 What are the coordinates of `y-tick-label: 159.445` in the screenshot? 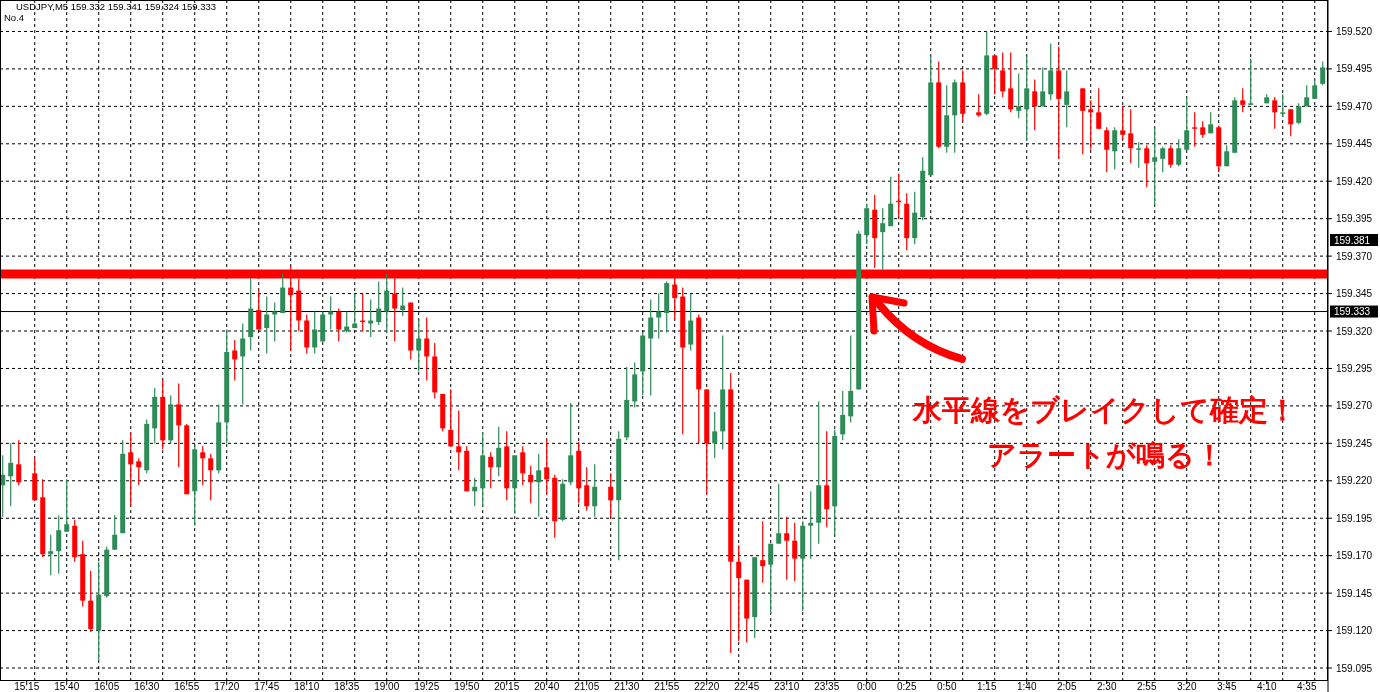 It's located at (1354, 144).